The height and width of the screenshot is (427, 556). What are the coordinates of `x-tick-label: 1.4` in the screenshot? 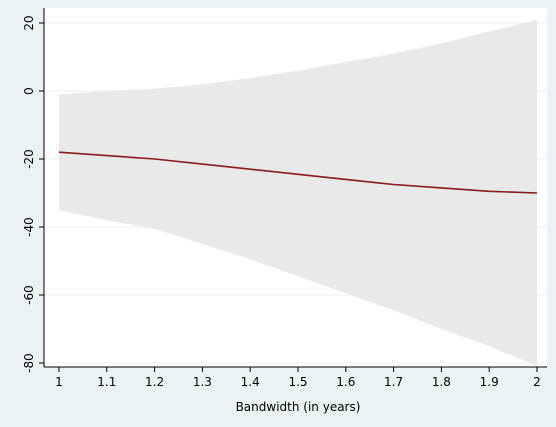 It's located at (250, 382).